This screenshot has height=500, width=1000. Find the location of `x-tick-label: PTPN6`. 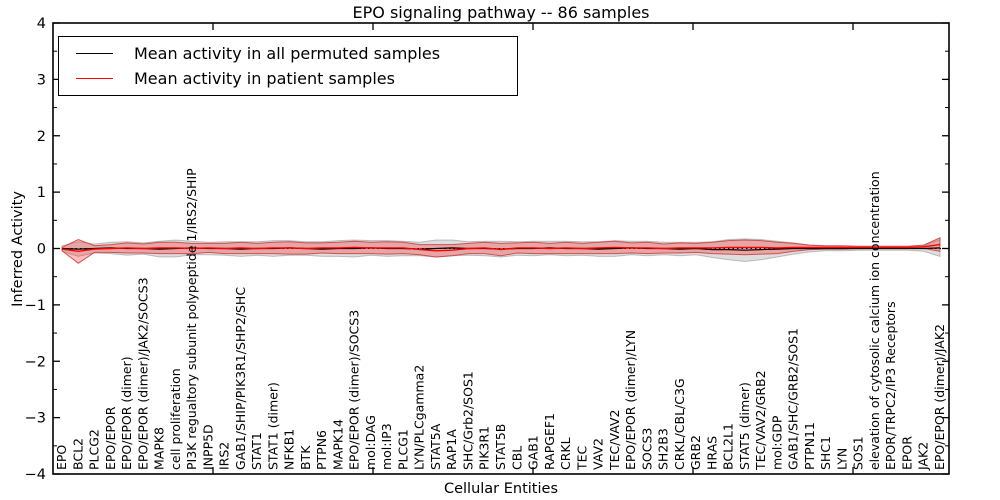

x-tick-label: PTPN6 is located at coordinates (321, 450).